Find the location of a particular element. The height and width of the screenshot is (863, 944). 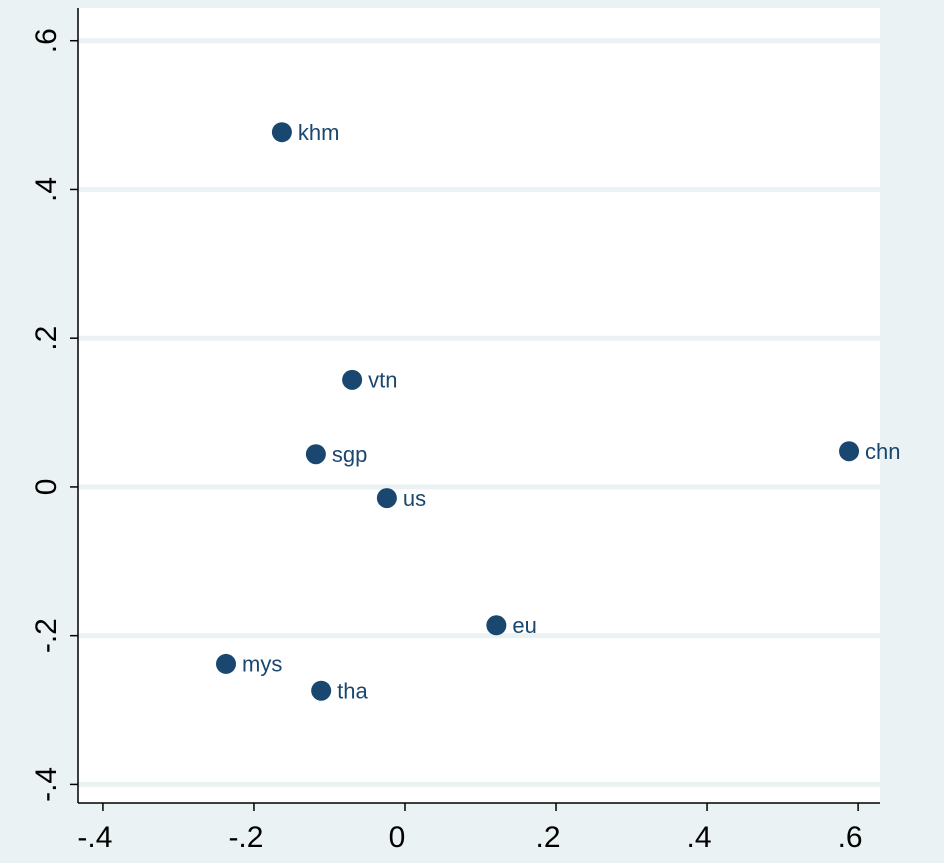

x-tick-label: .2 is located at coordinates (548, 837).